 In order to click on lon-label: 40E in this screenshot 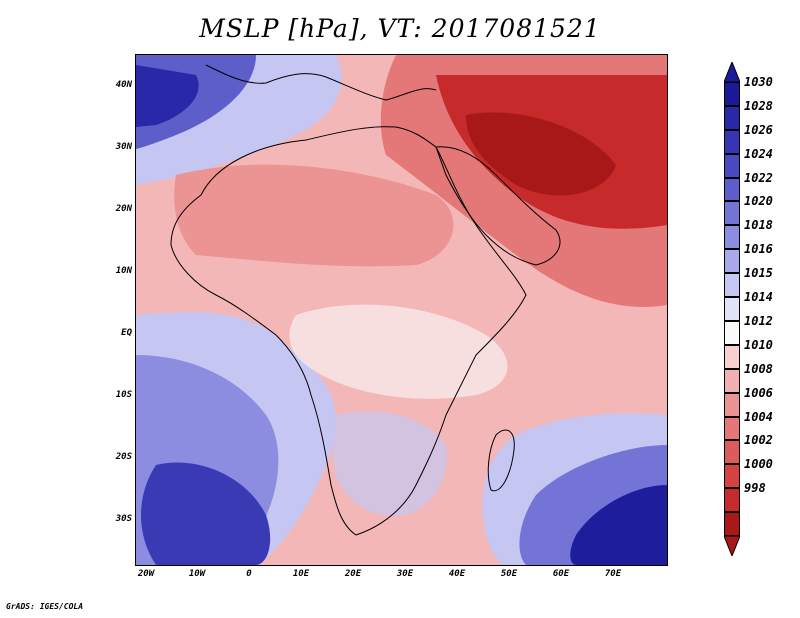, I will do `click(457, 574)`.